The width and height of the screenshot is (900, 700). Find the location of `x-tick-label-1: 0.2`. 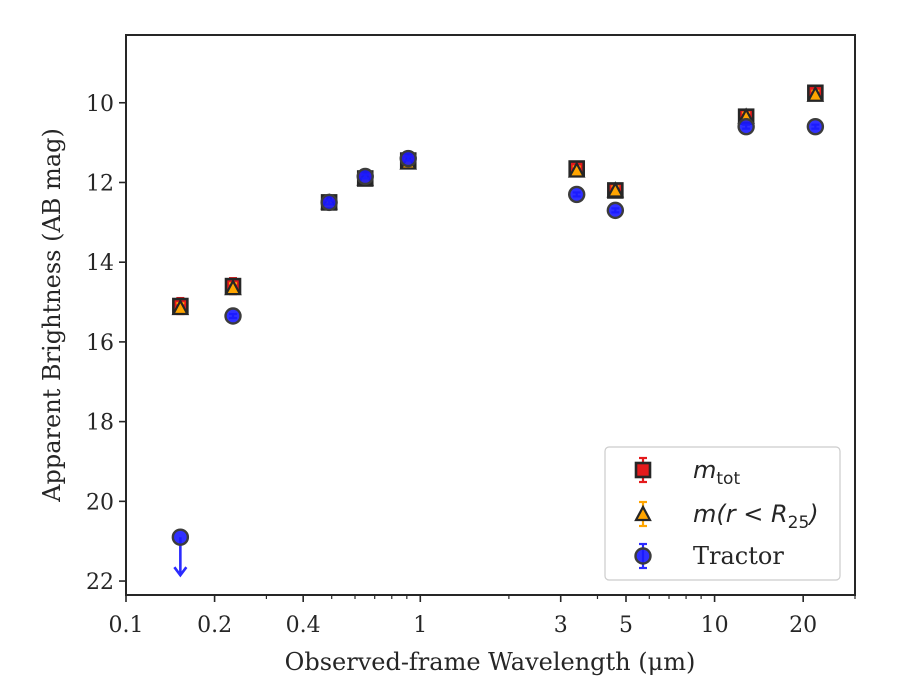

x-tick-label-1: 0.2 is located at coordinates (214, 625).